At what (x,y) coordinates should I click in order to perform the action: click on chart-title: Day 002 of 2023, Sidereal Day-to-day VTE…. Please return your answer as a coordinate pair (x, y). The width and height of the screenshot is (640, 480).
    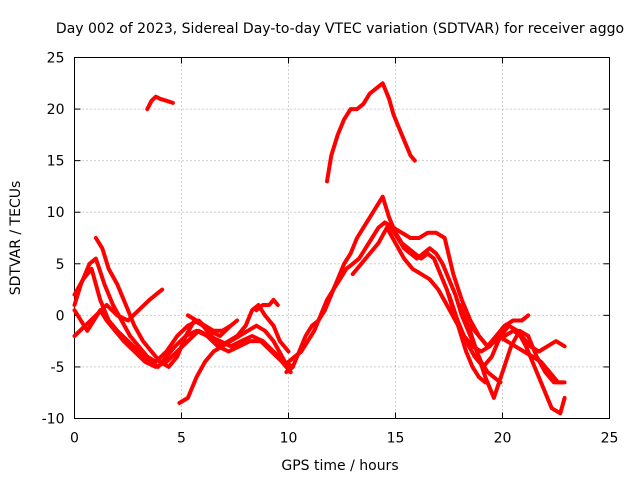
    Looking at the image, I should click on (340, 29).